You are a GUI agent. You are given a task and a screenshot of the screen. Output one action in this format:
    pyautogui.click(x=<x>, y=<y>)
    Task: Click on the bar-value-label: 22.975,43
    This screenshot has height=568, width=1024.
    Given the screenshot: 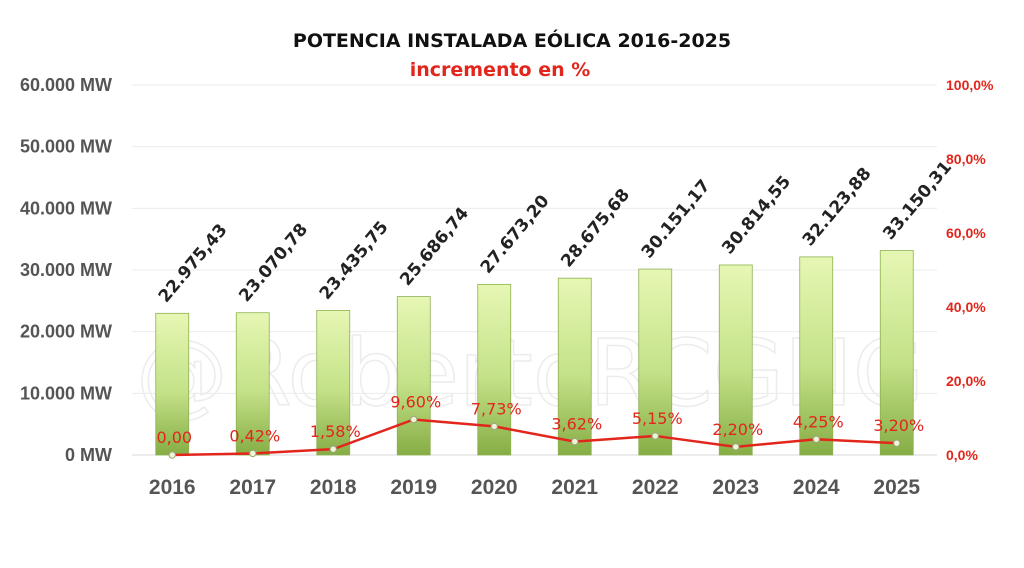 What is the action you would take?
    pyautogui.click(x=193, y=263)
    